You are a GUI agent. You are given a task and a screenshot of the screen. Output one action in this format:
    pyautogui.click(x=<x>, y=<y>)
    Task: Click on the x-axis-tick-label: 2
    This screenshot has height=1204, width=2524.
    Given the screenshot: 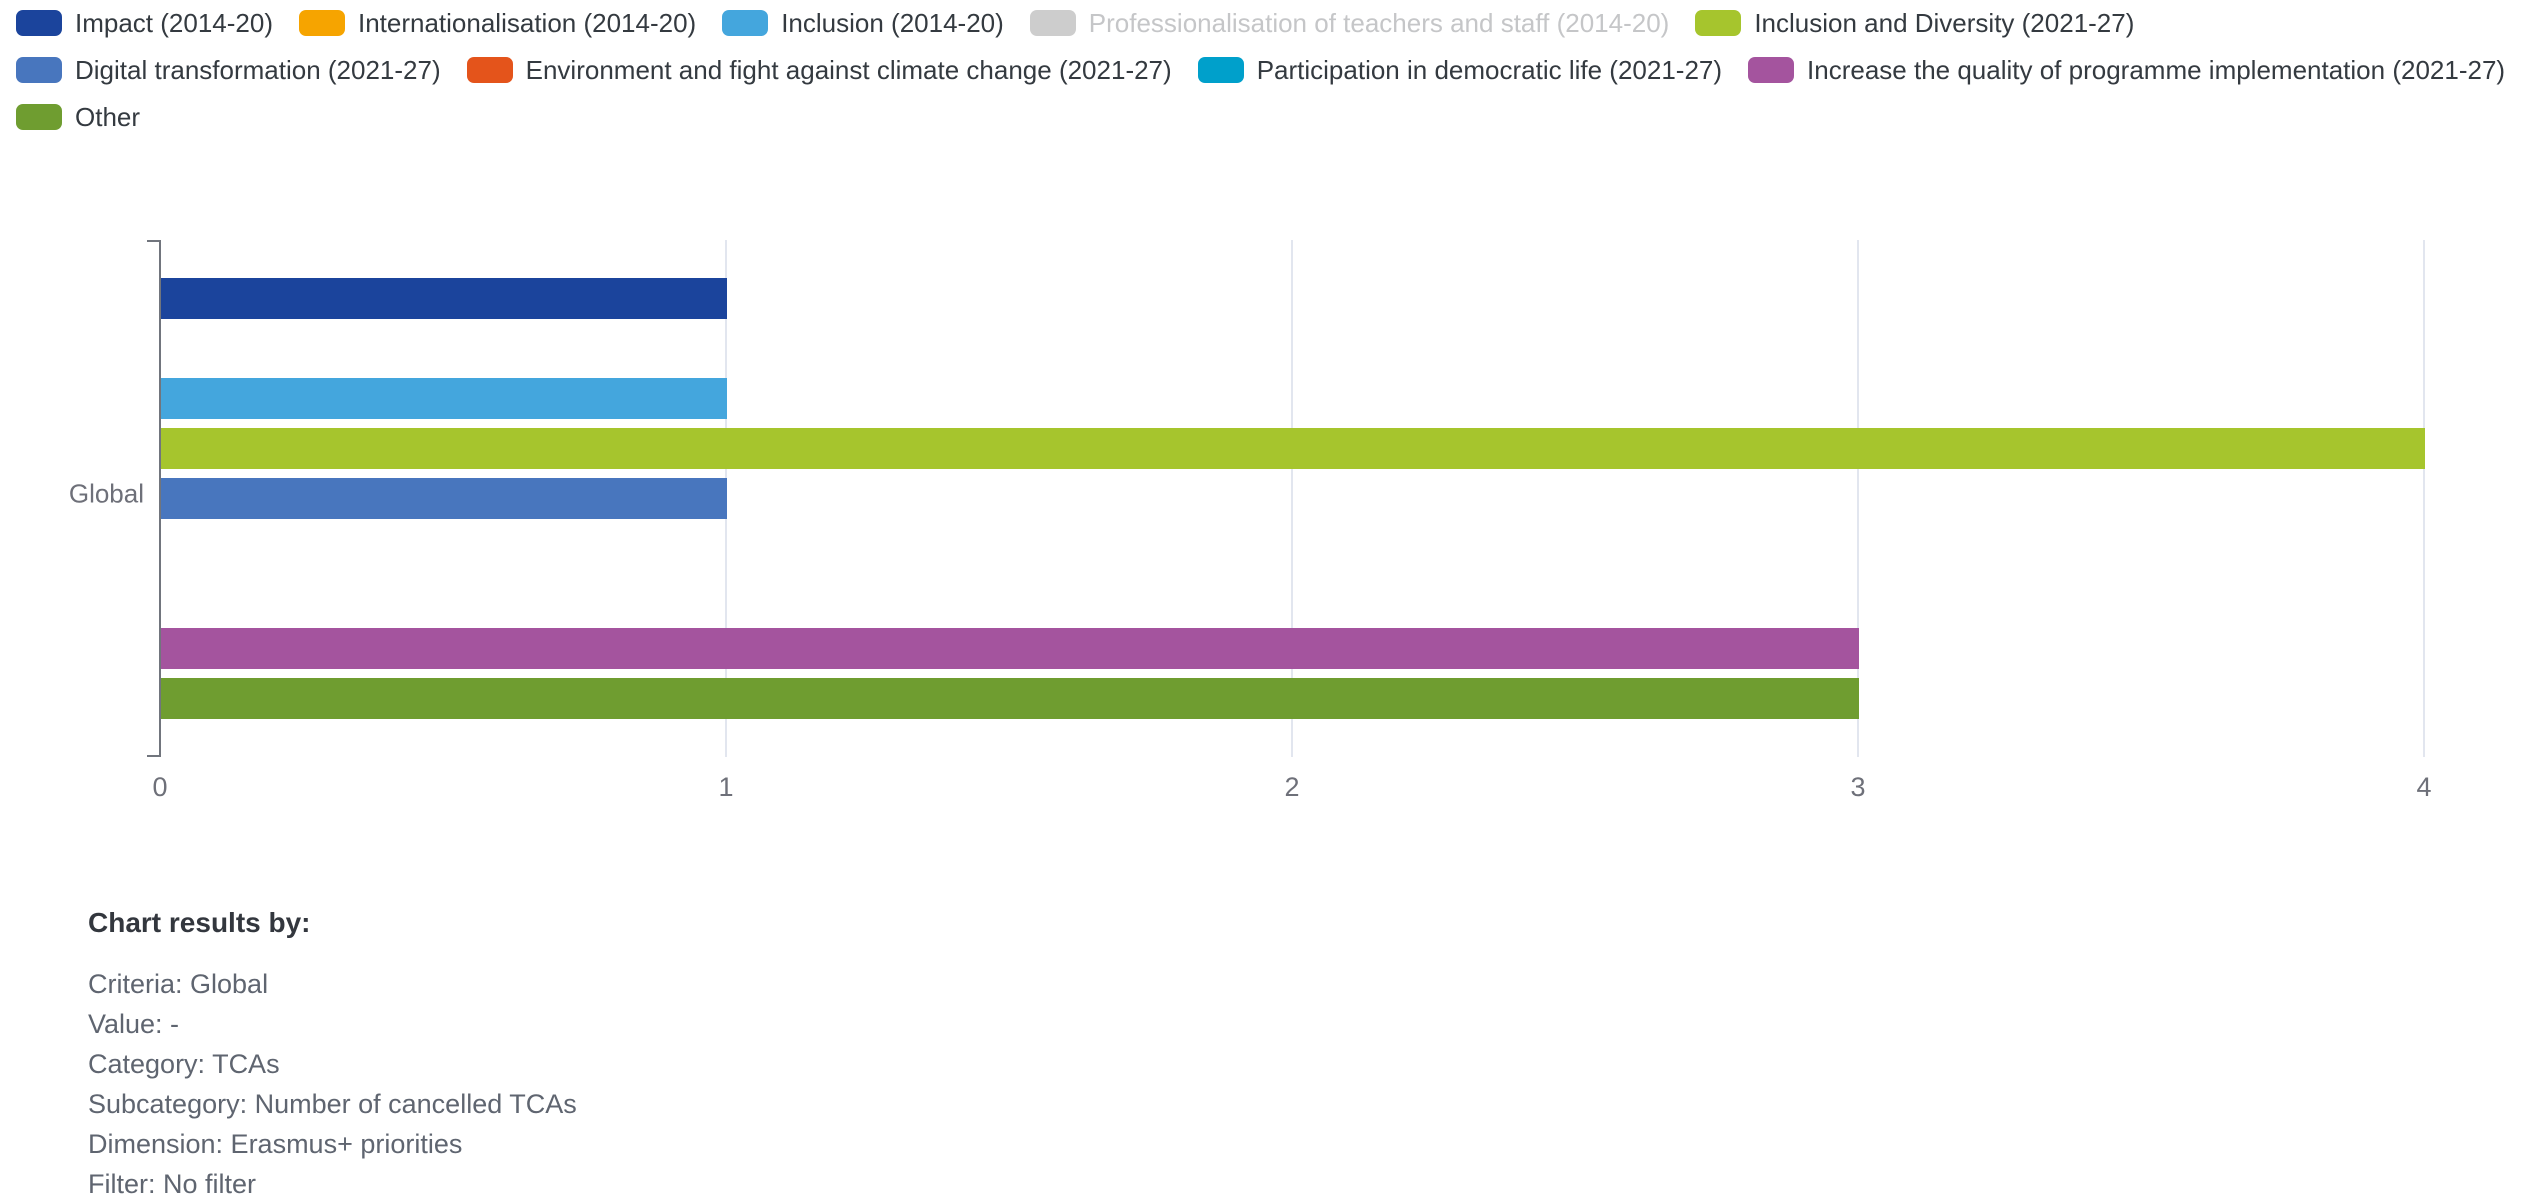 What is the action you would take?
    pyautogui.click(x=1292, y=787)
    